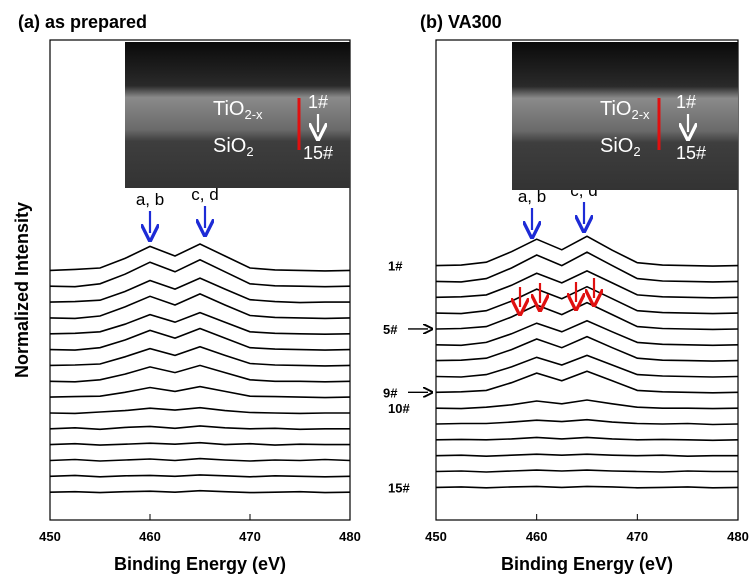  What do you see at coordinates (399, 408) in the screenshot?
I see `series-label: 10#` at bounding box center [399, 408].